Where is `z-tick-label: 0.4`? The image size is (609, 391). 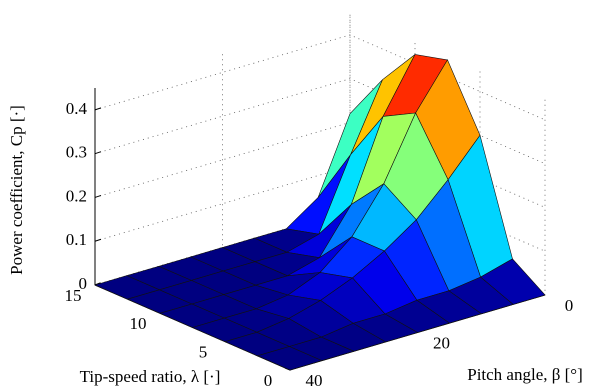
z-tick-label: 0.4 is located at coordinates (77, 108).